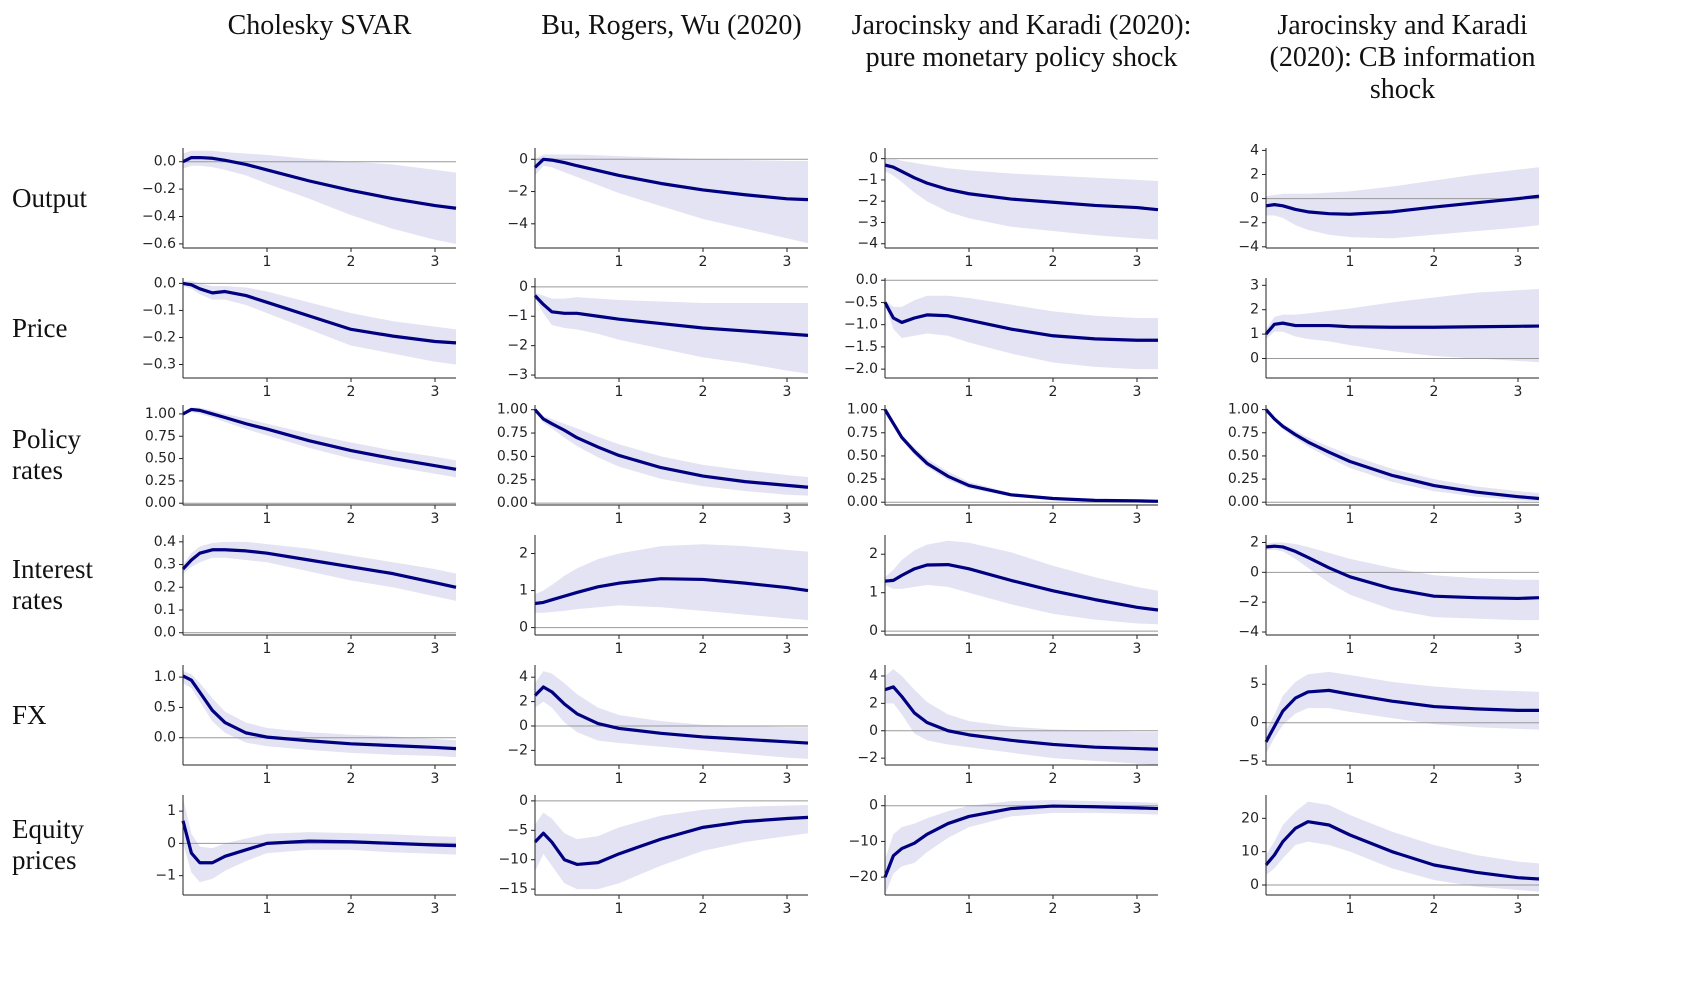  I want to click on y-tick-label: 0.5, so click(165, 707).